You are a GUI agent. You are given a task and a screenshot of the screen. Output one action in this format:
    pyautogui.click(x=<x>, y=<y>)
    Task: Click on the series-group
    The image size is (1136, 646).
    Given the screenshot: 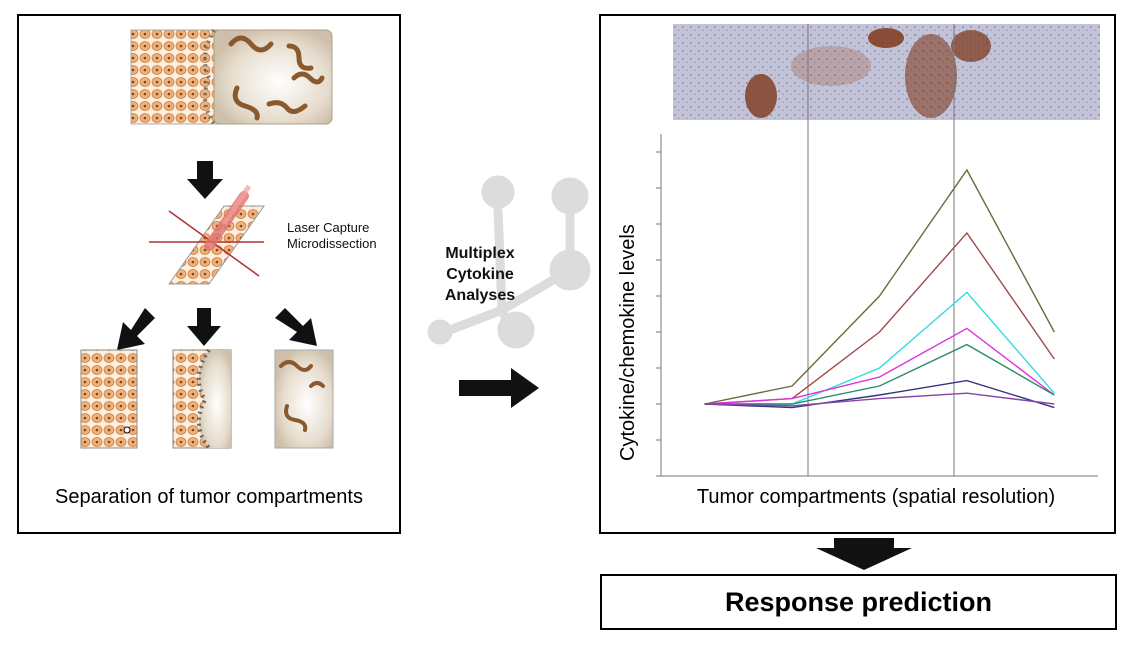 What is the action you would take?
    pyautogui.click(x=879, y=288)
    